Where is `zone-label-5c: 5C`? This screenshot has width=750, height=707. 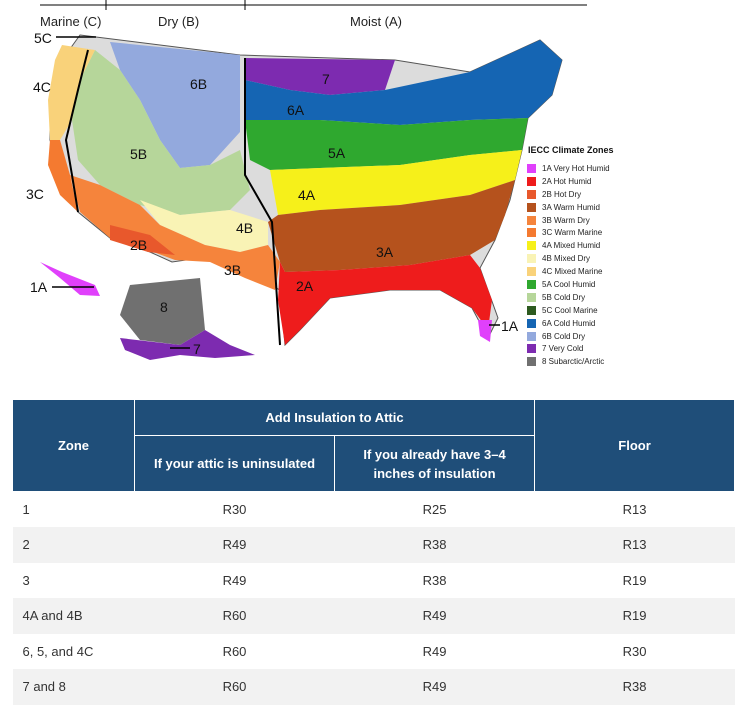 zone-label-5c: 5C is located at coordinates (43, 38).